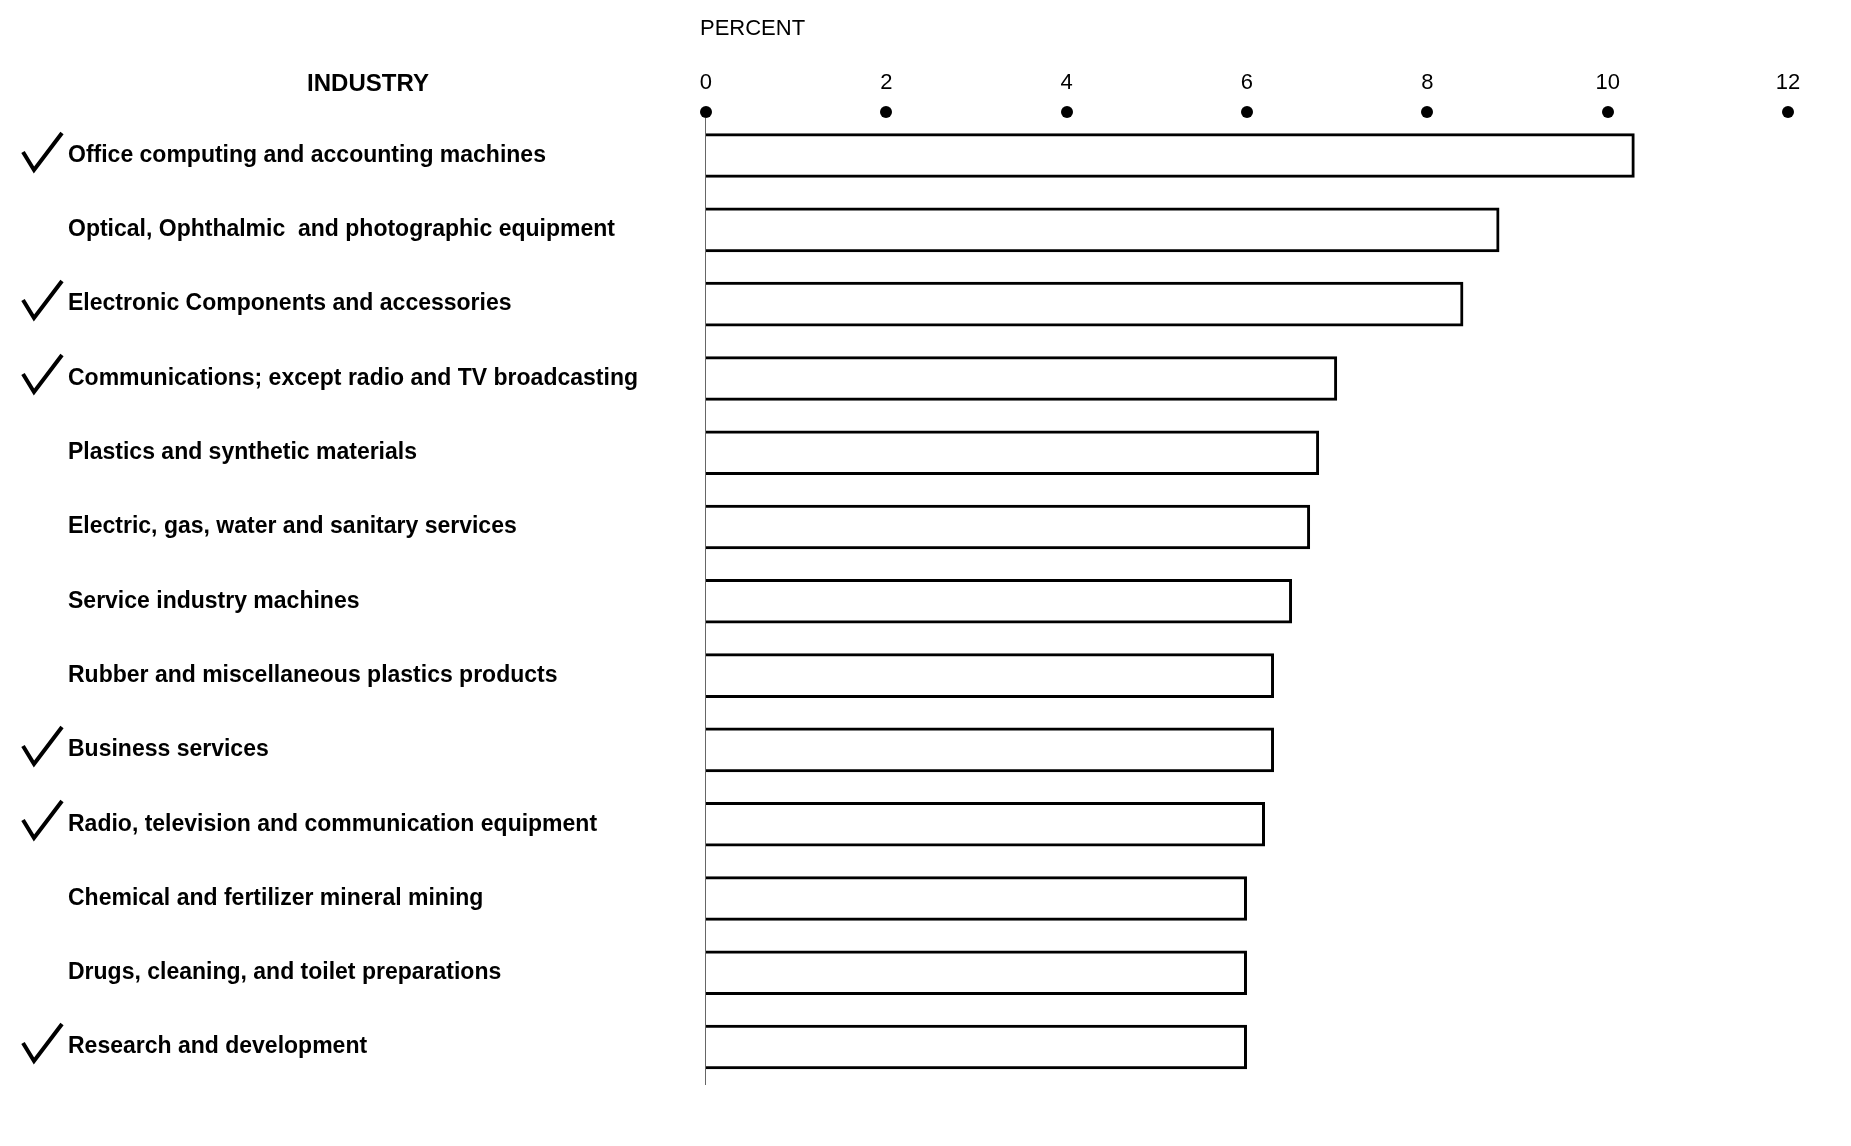 This screenshot has height=1146, width=1851. Describe the element at coordinates (886, 82) in the screenshot. I see `x-tick-label: 2` at that location.